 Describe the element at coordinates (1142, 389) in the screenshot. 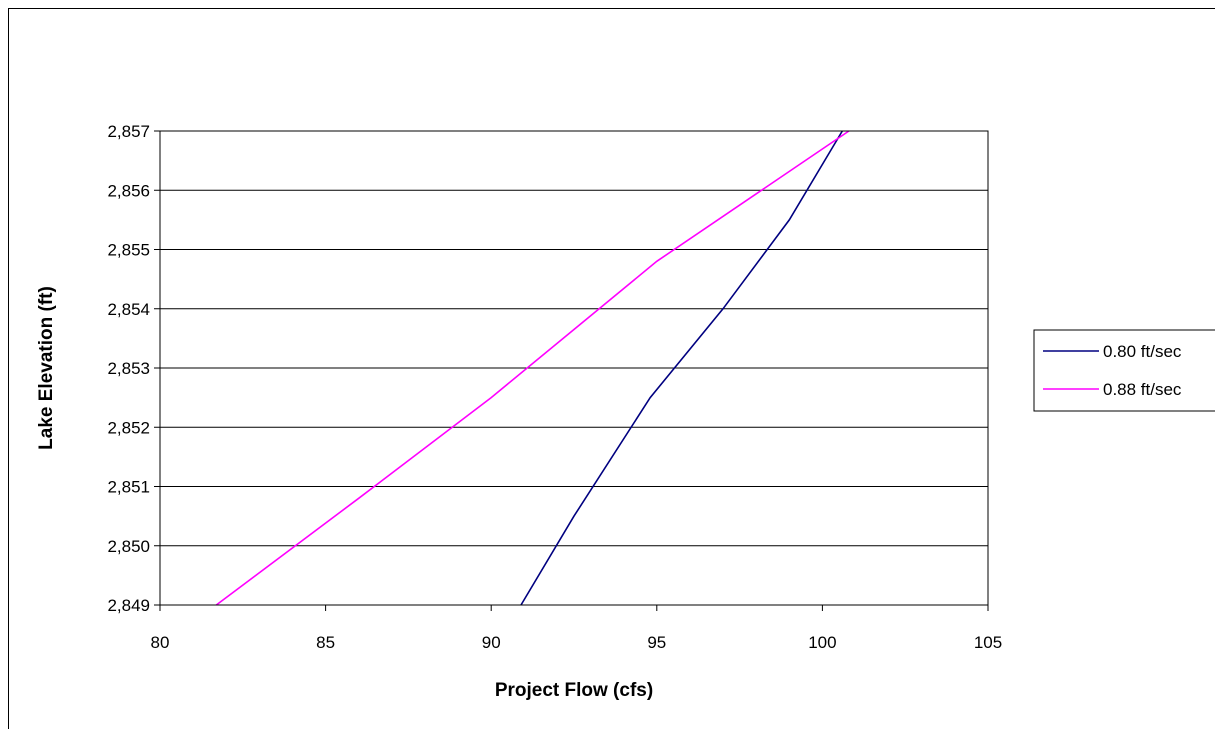

I see `legend-label-1: 0.88 ft/sec` at that location.